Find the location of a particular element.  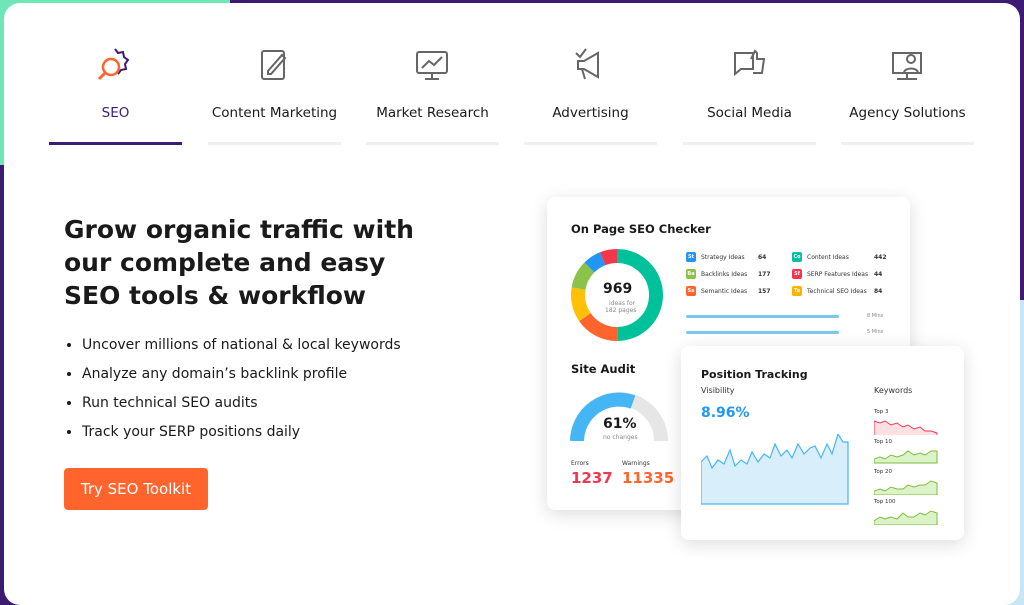

tab-label: Advertising is located at coordinates (590, 113).